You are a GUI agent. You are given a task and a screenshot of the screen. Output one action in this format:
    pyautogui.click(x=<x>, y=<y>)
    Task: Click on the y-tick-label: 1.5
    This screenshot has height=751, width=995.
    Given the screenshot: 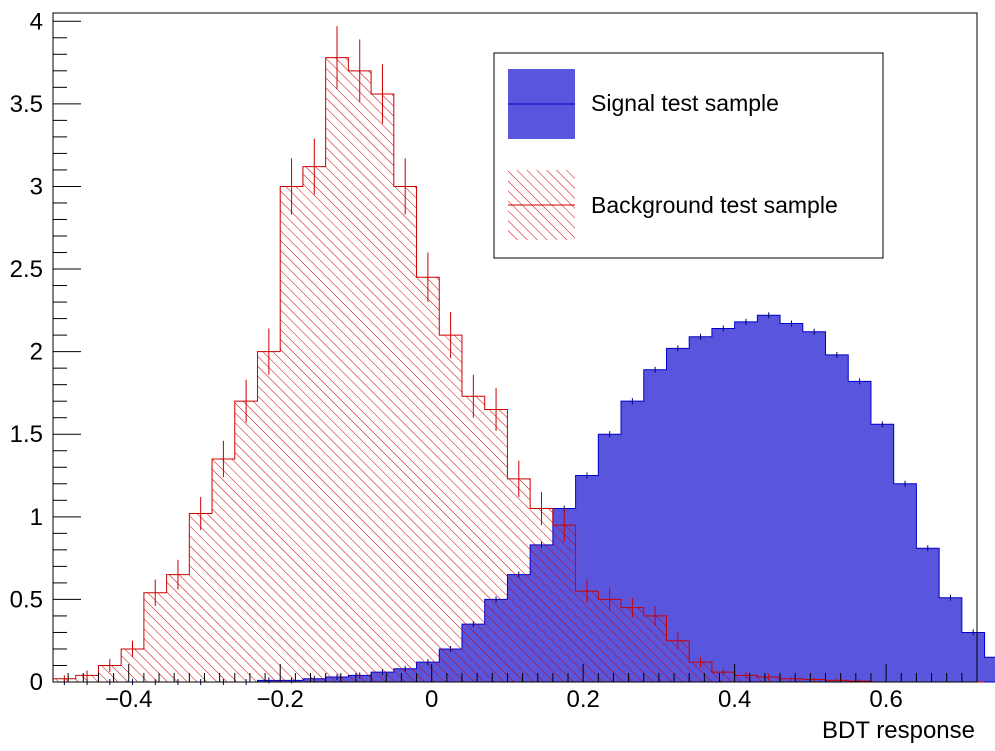 What is the action you would take?
    pyautogui.click(x=26, y=434)
    